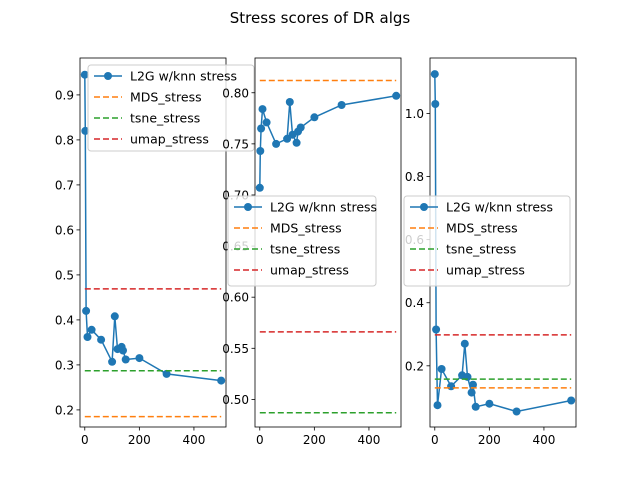 The image size is (640, 480). What do you see at coordinates (235, 144) in the screenshot?
I see `y-tick-label: 0.75` at bounding box center [235, 144].